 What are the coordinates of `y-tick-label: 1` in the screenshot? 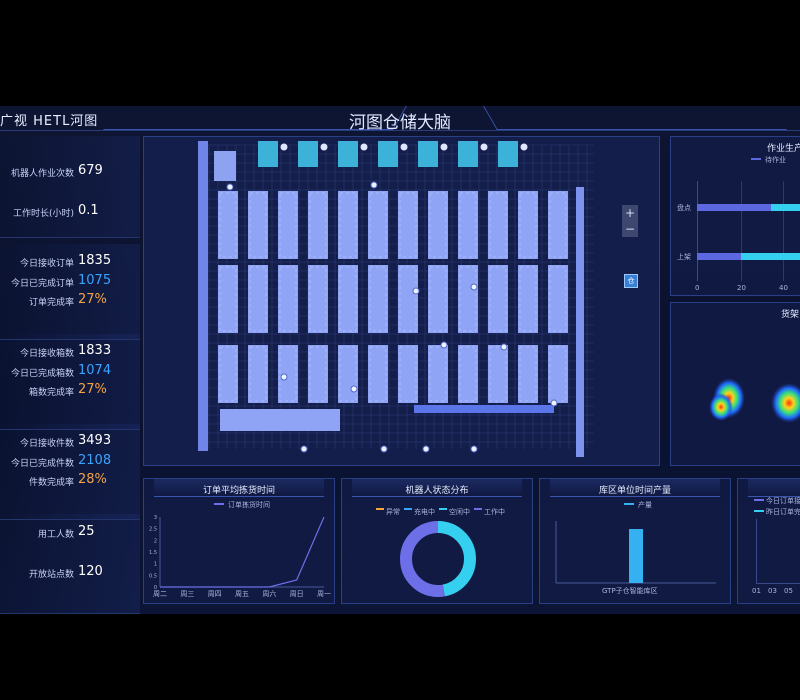 It's located at (155, 565).